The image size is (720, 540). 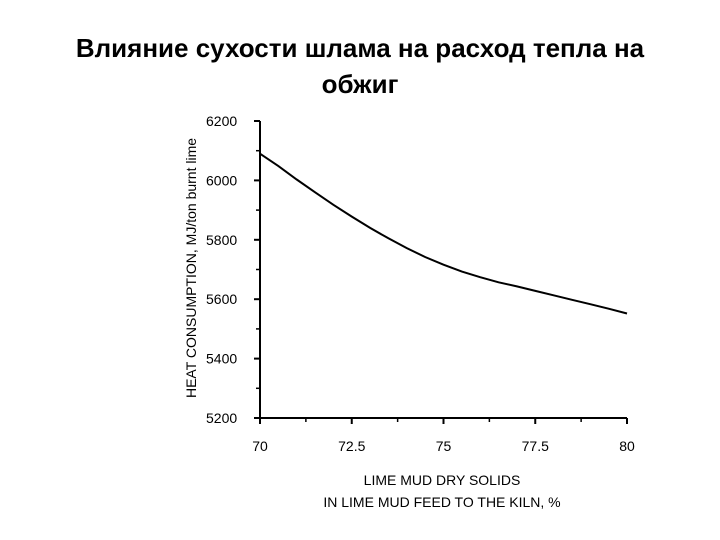 I want to click on x-tick-label: 77.5, so click(x=535, y=446).